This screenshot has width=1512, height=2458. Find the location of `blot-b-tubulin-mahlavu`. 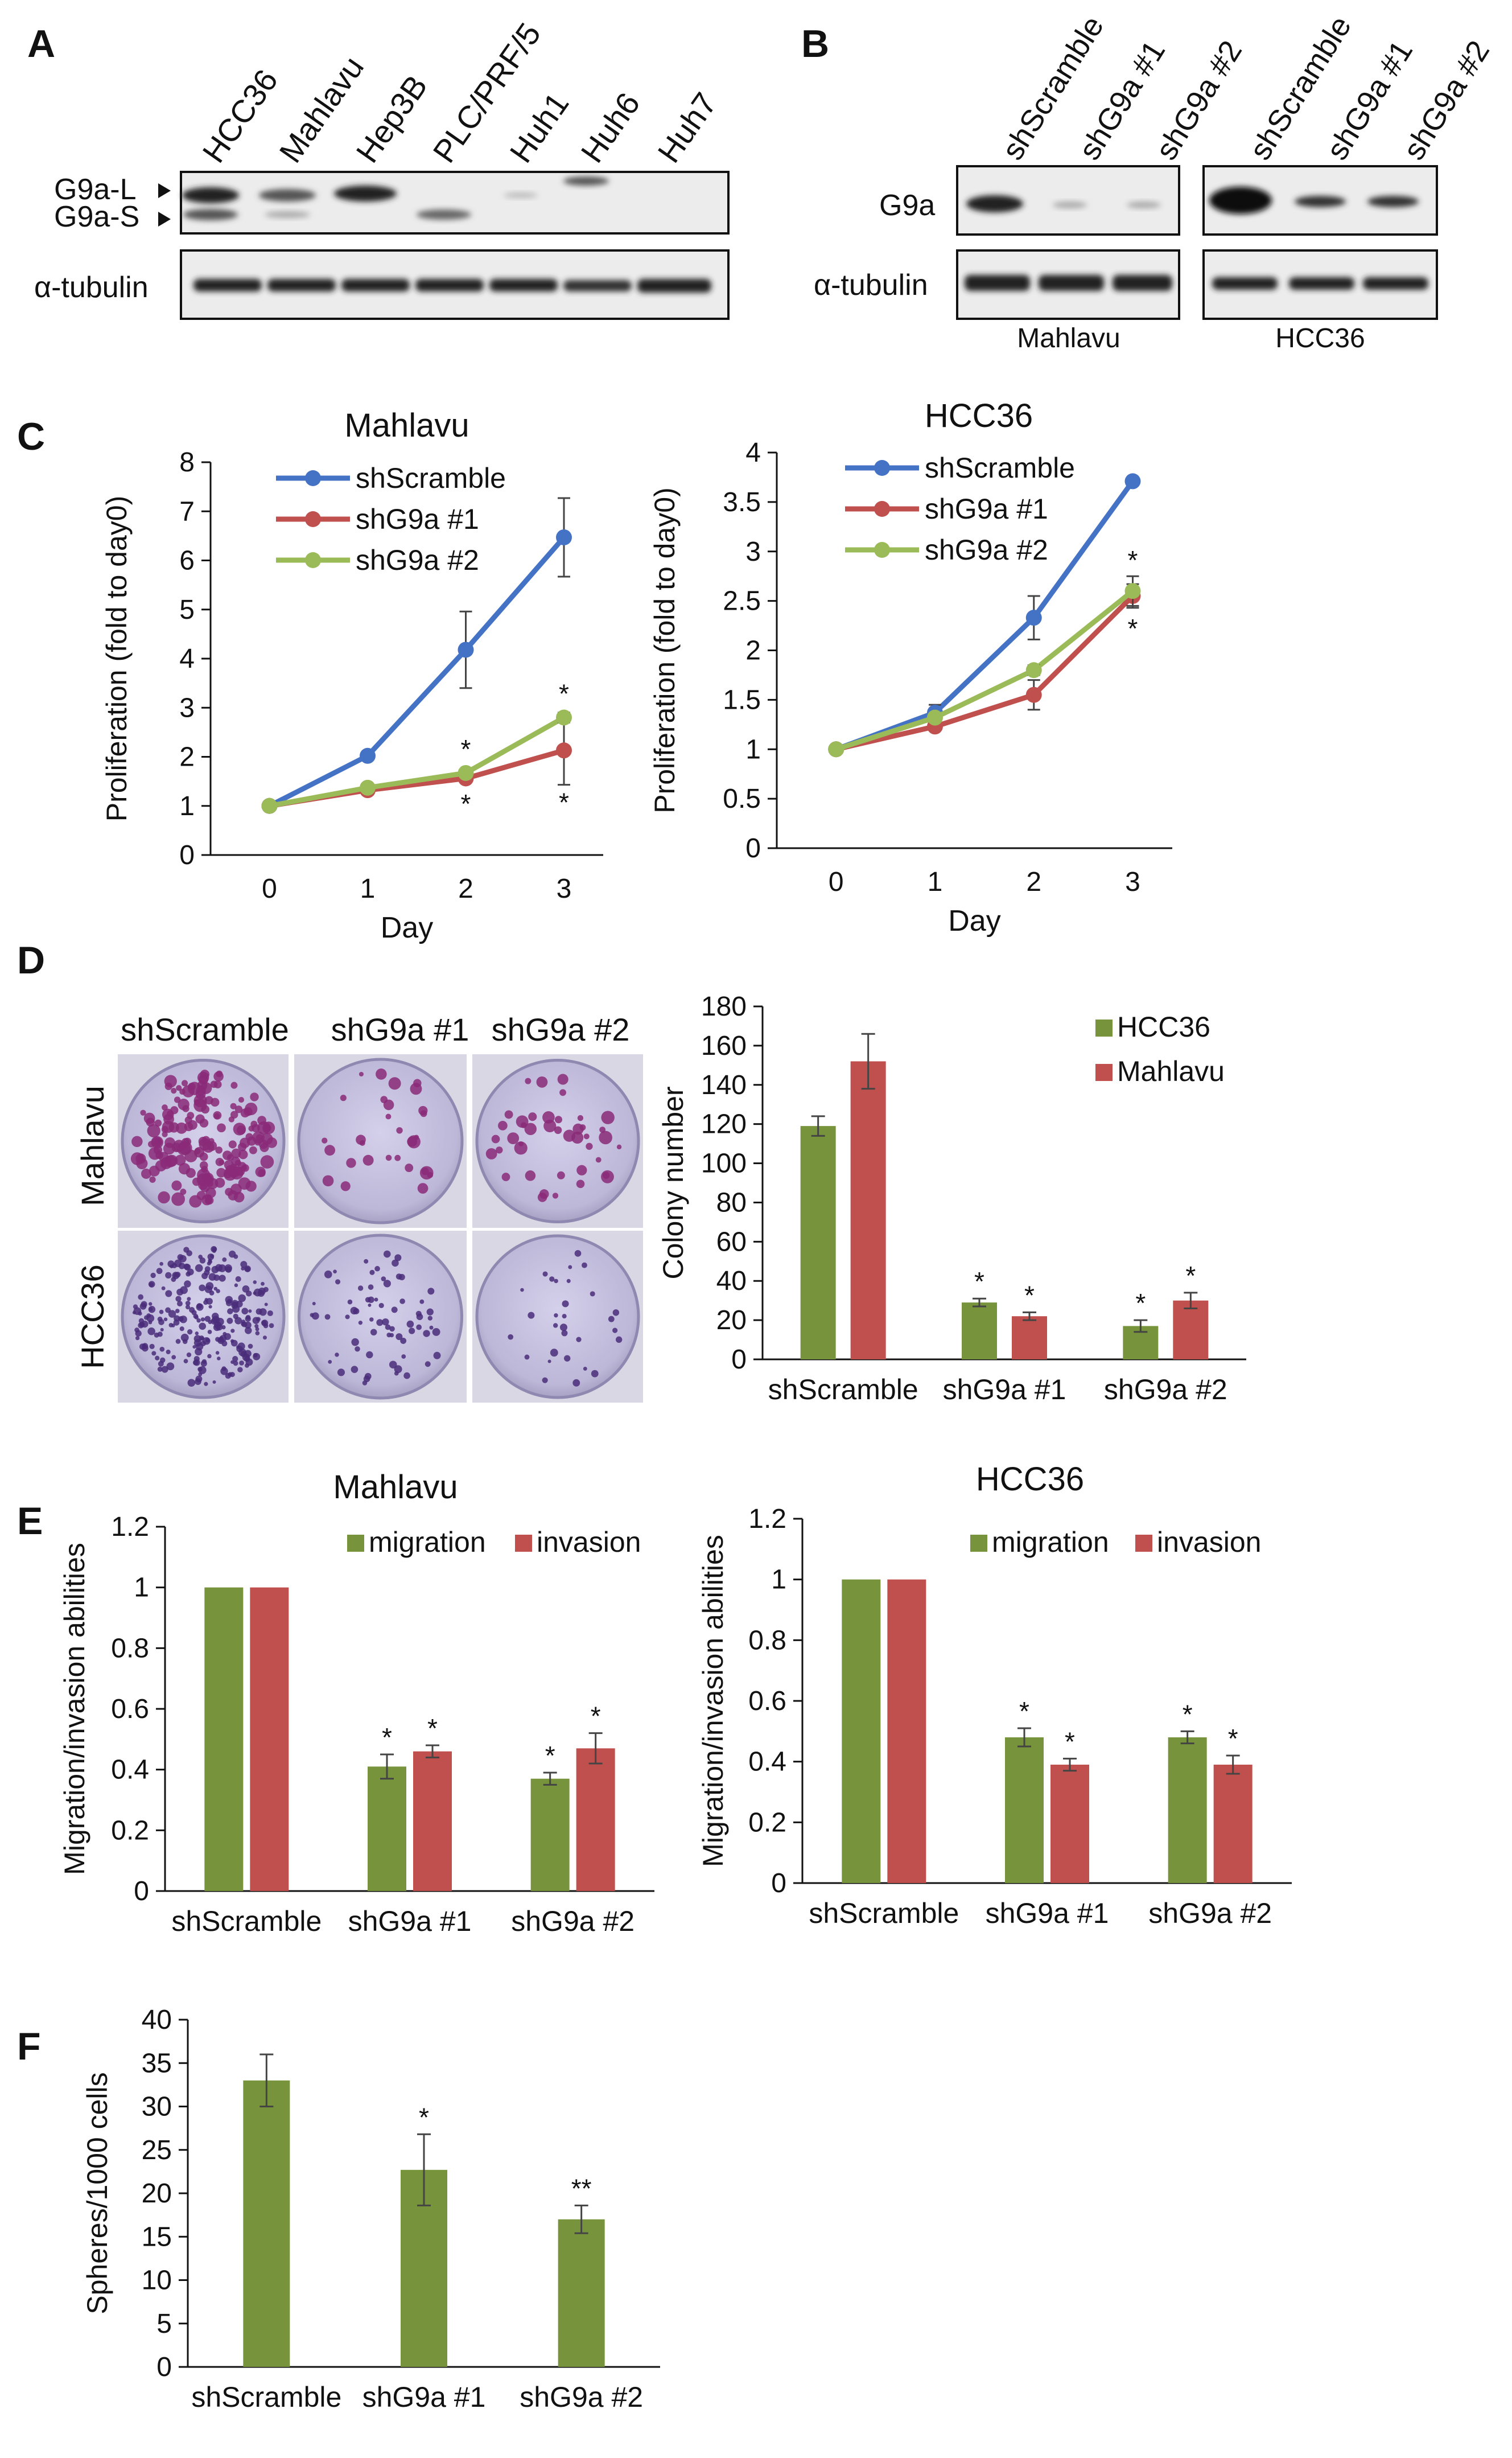

blot-b-tubulin-mahlavu is located at coordinates (1068, 284).